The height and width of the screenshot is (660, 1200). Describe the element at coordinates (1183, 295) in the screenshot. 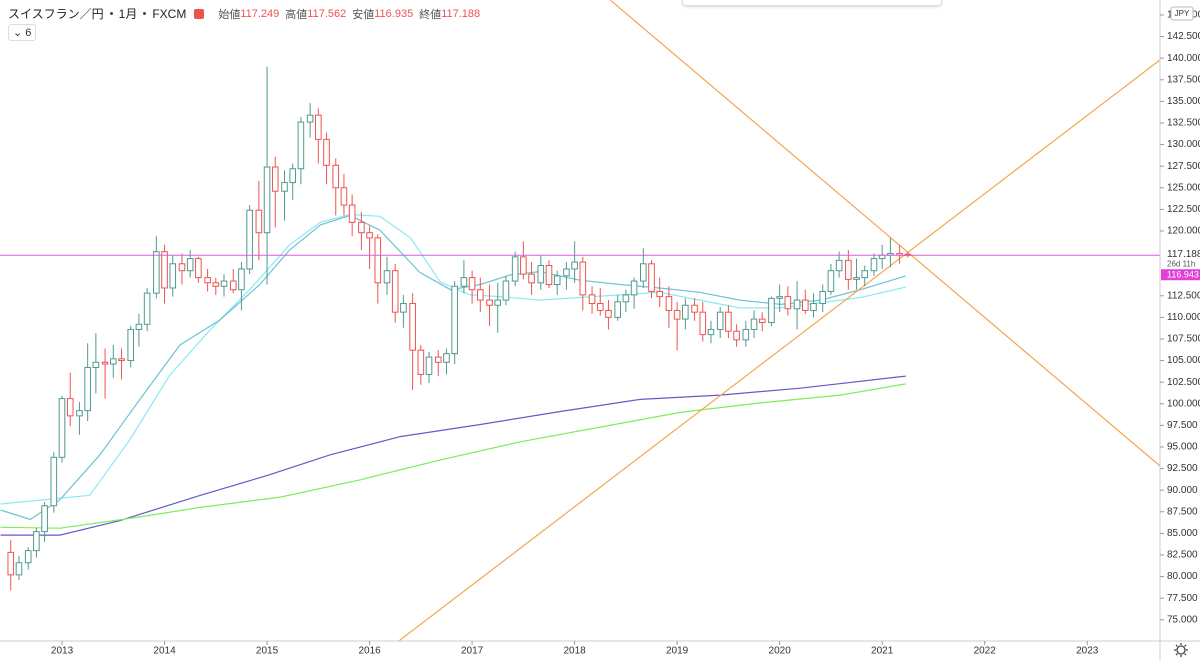

I see `y-tick-label: 112.500` at that location.